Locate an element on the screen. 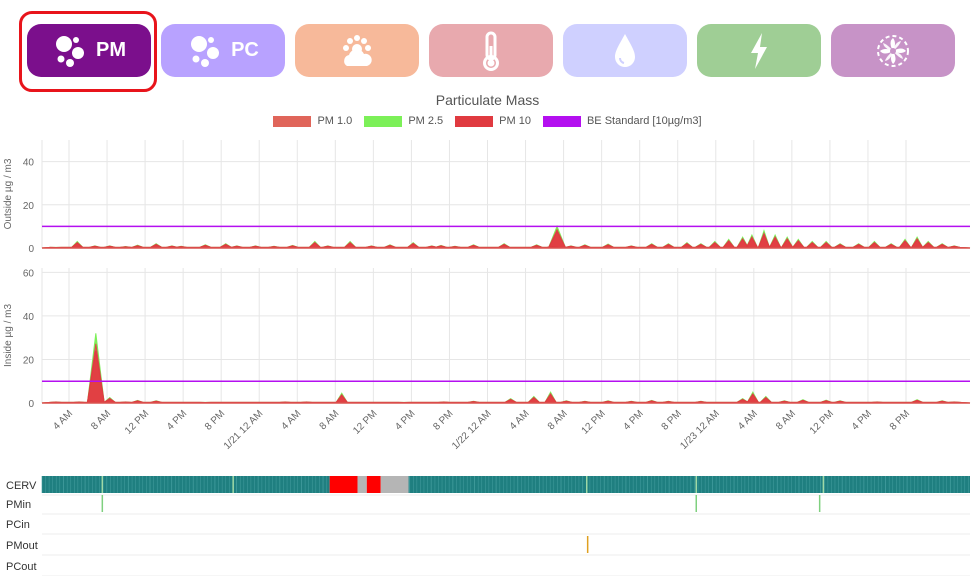 The height and width of the screenshot is (576, 975). tab-pm: PM is located at coordinates (89, 50).